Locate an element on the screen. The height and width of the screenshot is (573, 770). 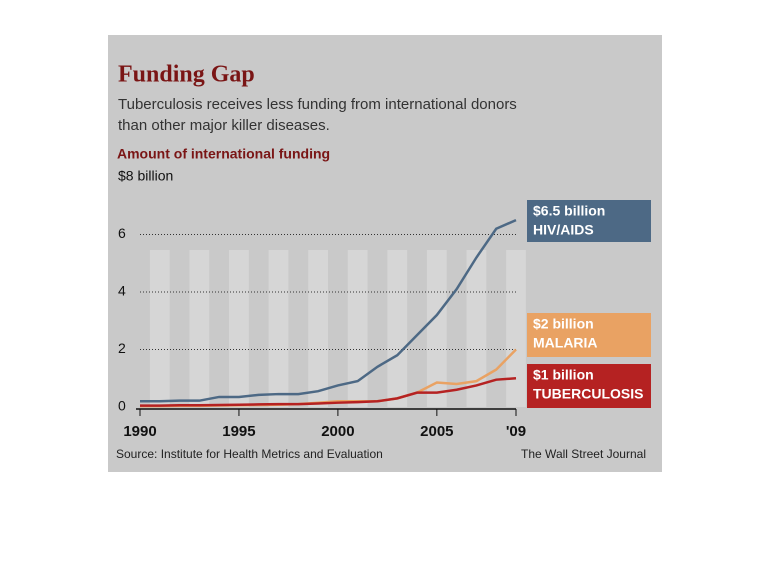
axis-label: Amount of international funding is located at coordinates (223, 154).